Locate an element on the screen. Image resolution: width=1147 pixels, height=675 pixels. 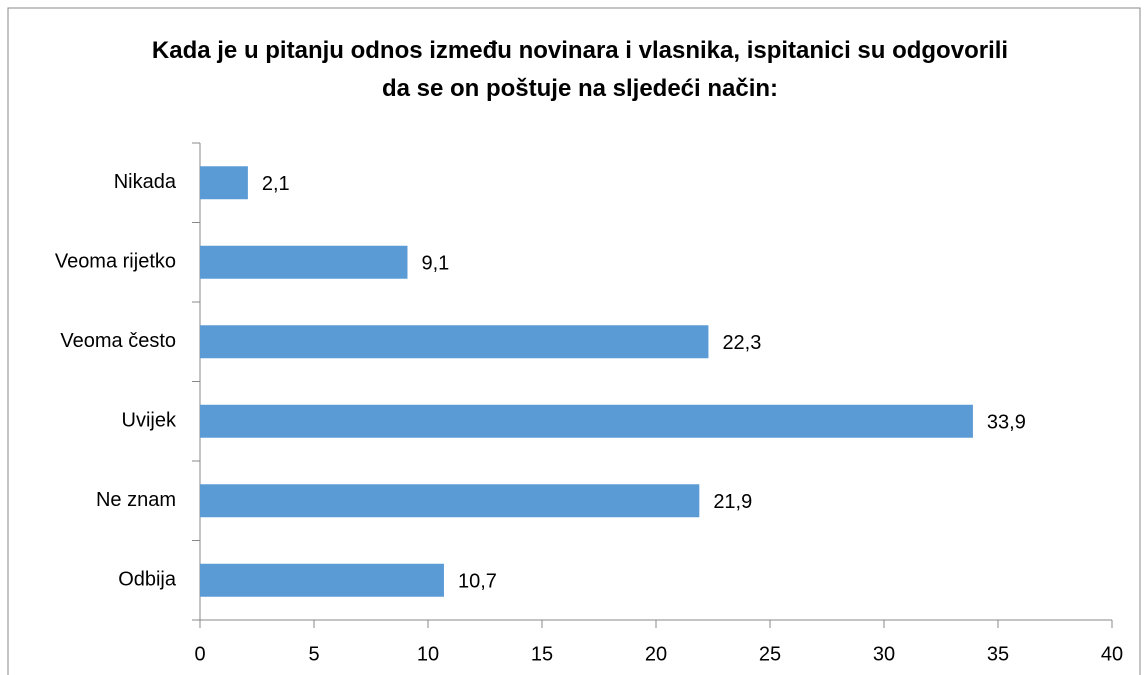
x-tick-label: 15 is located at coordinates (542, 654).